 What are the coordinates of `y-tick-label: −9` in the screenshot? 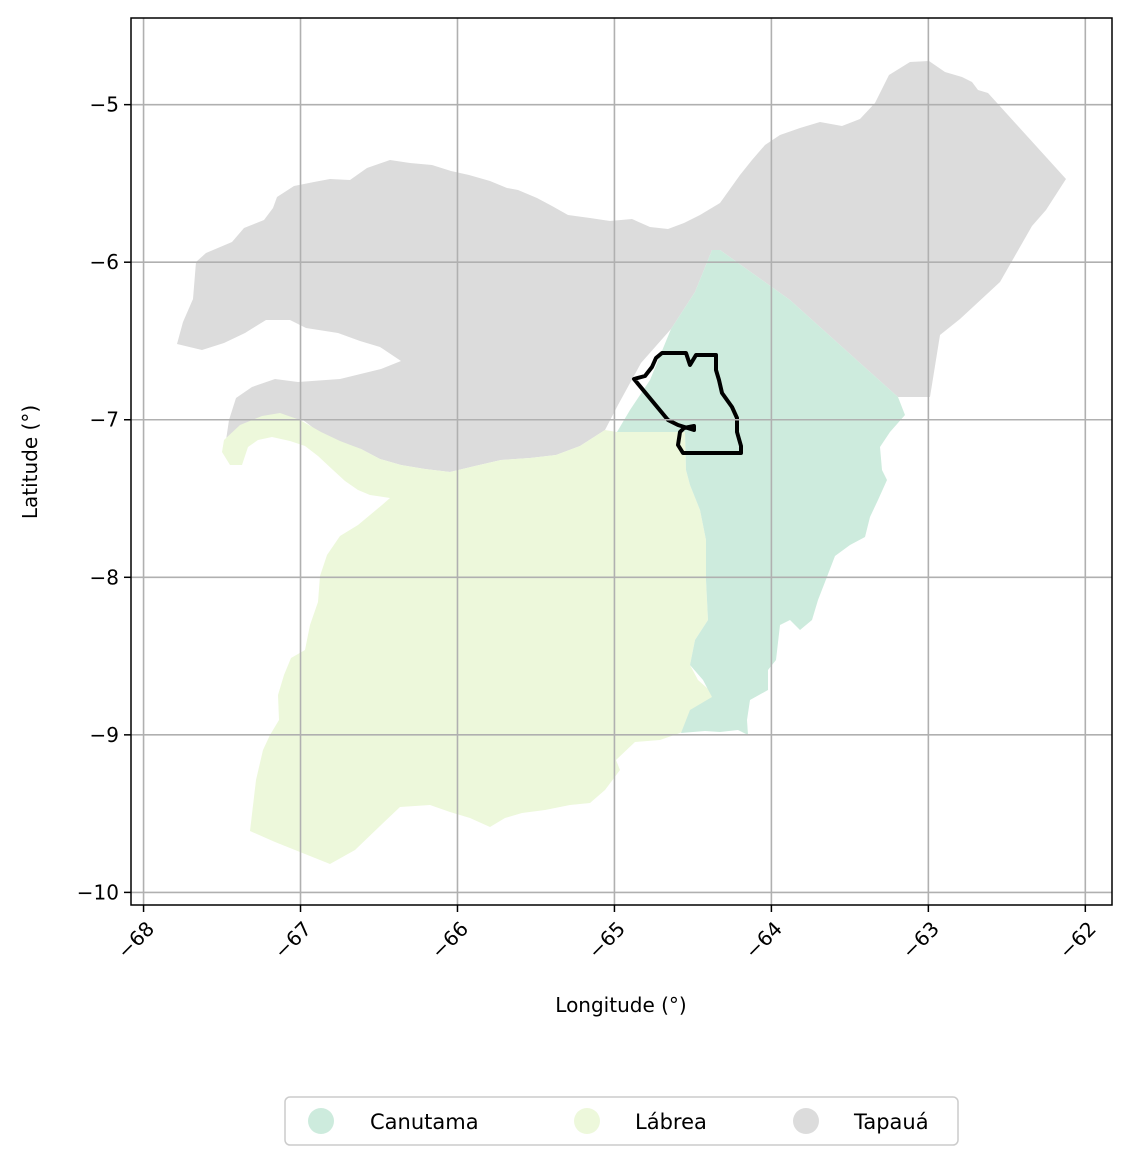 It's located at (104, 735).